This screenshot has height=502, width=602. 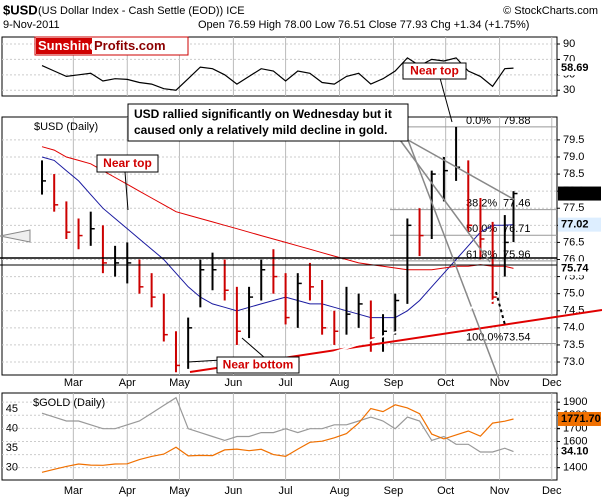 I want to click on last-value-label: 34.10, so click(x=575, y=452).